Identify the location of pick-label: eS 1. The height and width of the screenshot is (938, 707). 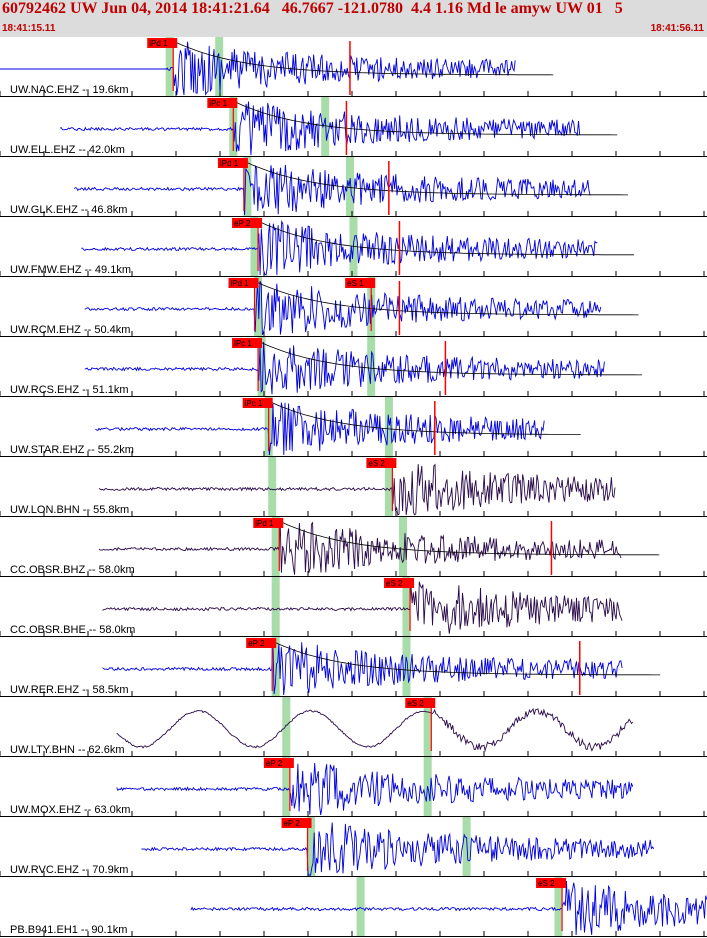
(355, 283).